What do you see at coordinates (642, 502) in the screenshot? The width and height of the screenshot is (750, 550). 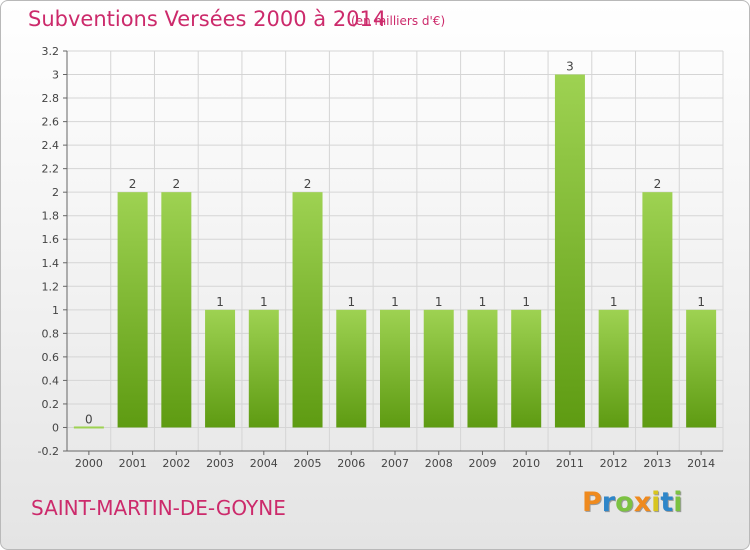 I see `logo-letter: x` at bounding box center [642, 502].